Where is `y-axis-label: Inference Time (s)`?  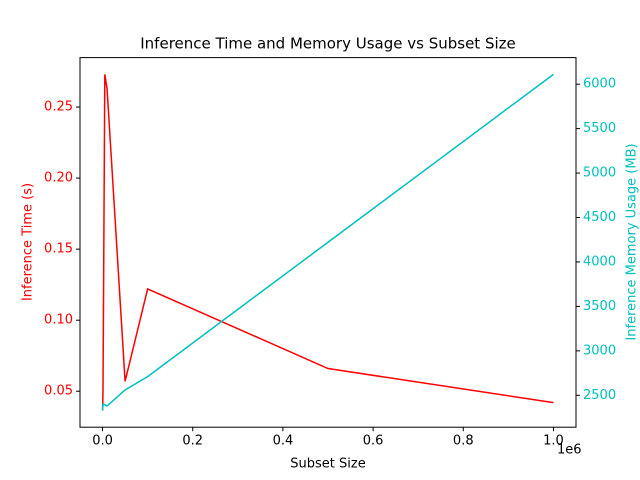 y-axis-label: Inference Time (s) is located at coordinates (28, 242).